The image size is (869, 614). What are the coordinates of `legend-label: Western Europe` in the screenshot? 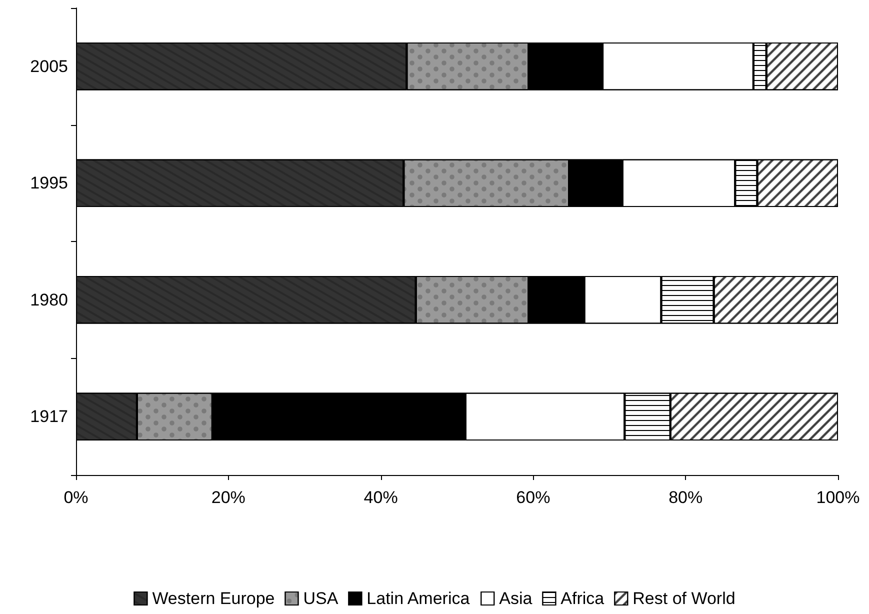 It's located at (213, 598).